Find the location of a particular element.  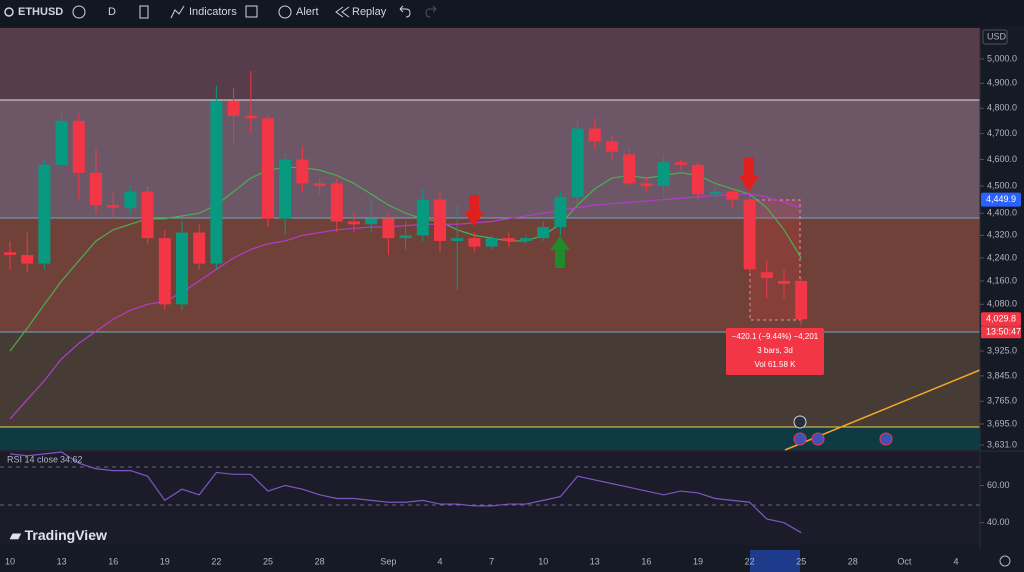

watermark: ▰ TradingView is located at coordinates (58, 535).